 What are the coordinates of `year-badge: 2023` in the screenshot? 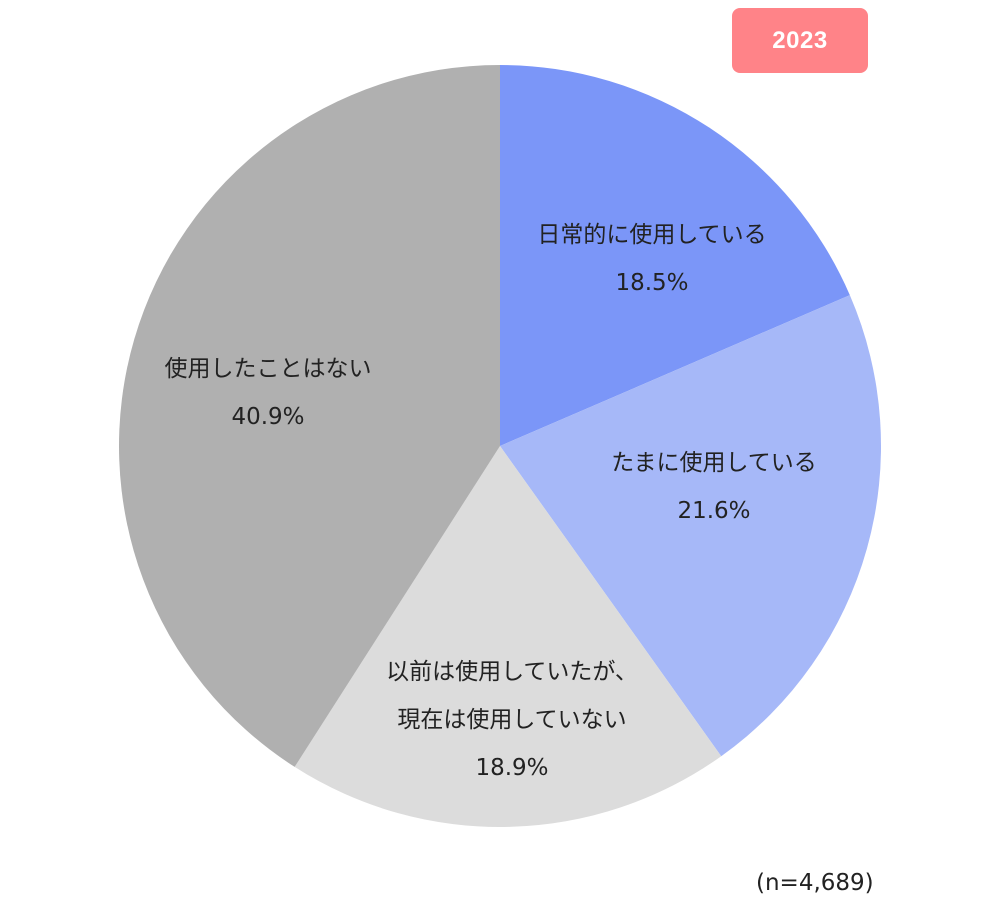 It's located at (800, 40).